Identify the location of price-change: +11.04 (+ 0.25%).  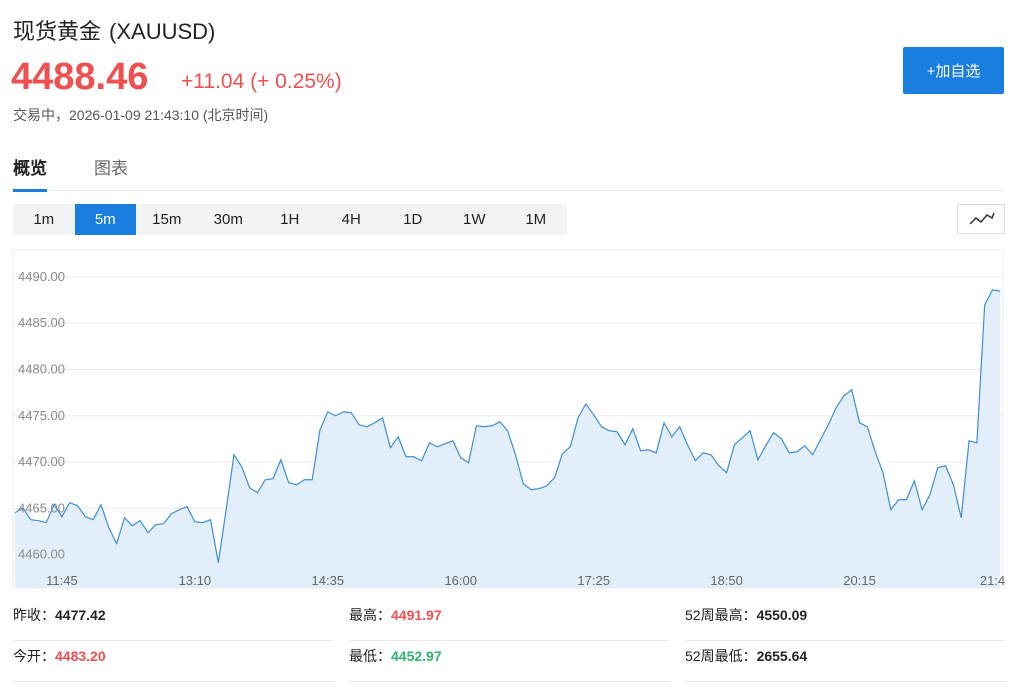
(261, 81).